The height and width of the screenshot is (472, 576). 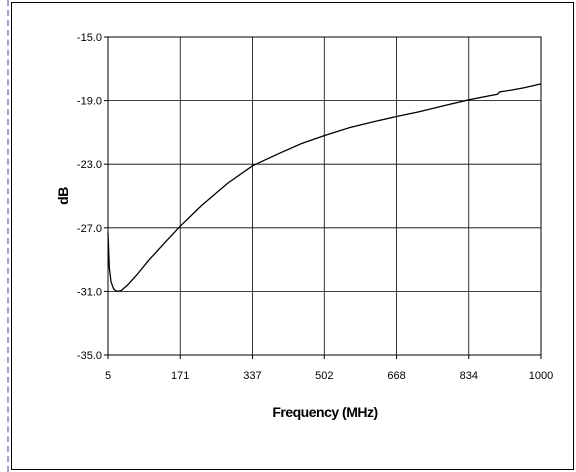 What do you see at coordinates (89, 38) in the screenshot?
I see `y-tick-label: -15.0` at bounding box center [89, 38].